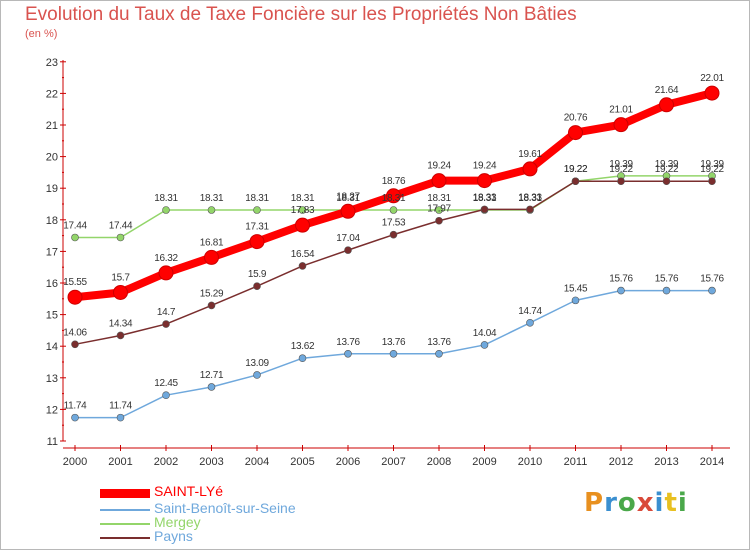 The width and height of the screenshot is (750, 550). What do you see at coordinates (394, 181) in the screenshot?
I see `data-label: 18.76` at bounding box center [394, 181].